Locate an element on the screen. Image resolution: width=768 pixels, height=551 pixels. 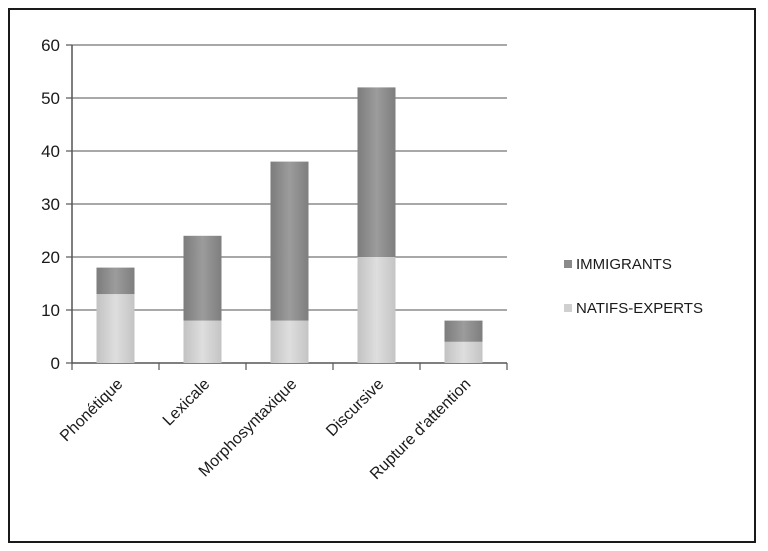
legend-swatch-immigrants is located at coordinates (568, 264).